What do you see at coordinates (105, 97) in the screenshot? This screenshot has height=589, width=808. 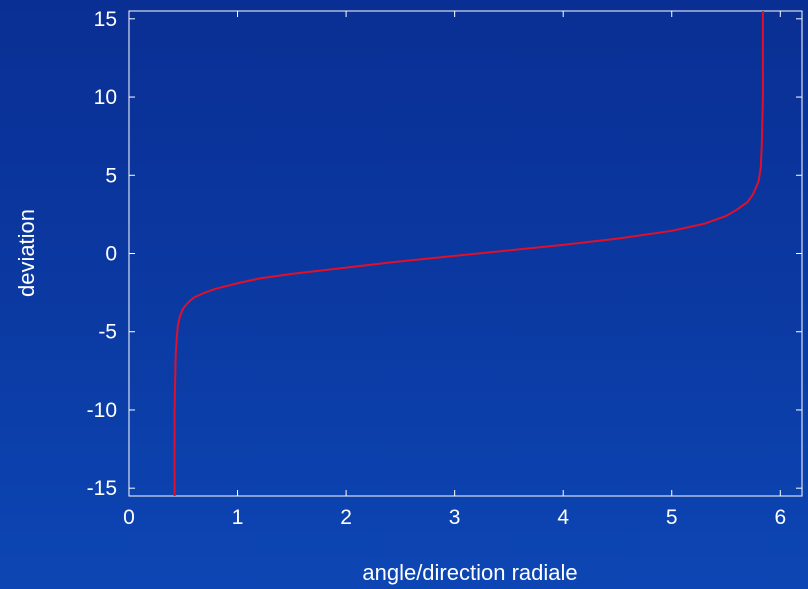 I see `y-tick-label: 10` at bounding box center [105, 97].